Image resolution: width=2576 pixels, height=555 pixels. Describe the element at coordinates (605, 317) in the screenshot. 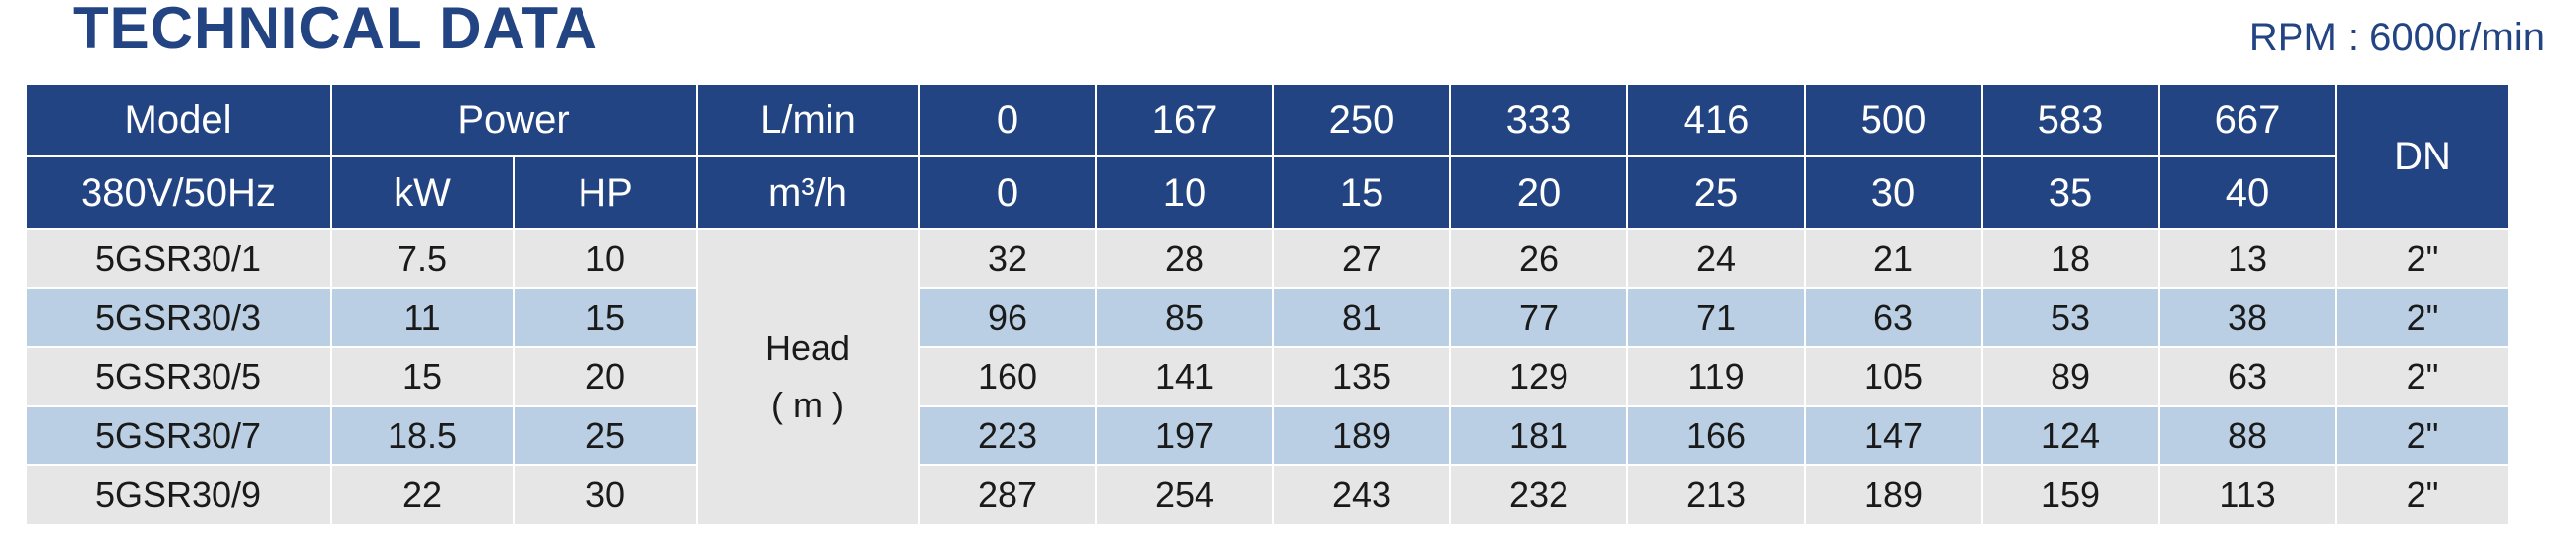

I see `hp-cell: 15` at that location.